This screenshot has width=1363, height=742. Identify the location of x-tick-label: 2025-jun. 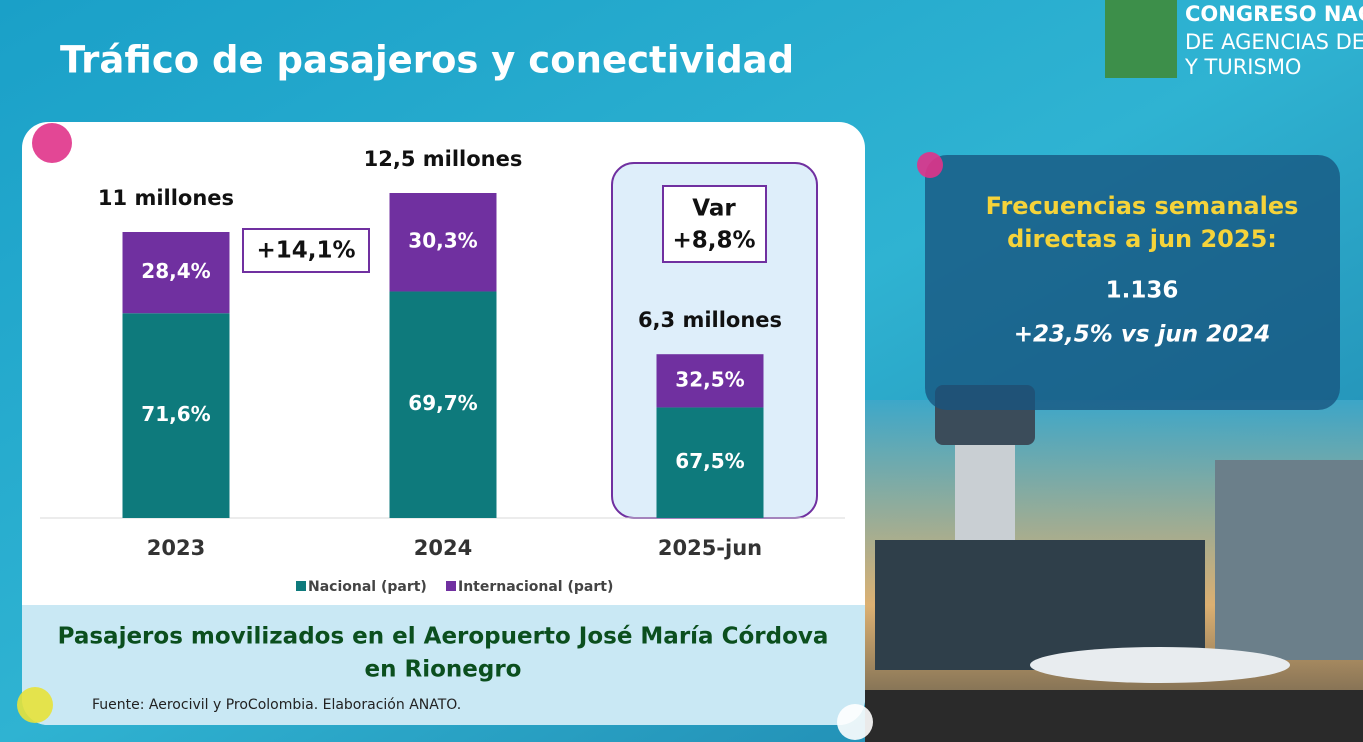
(710, 548).